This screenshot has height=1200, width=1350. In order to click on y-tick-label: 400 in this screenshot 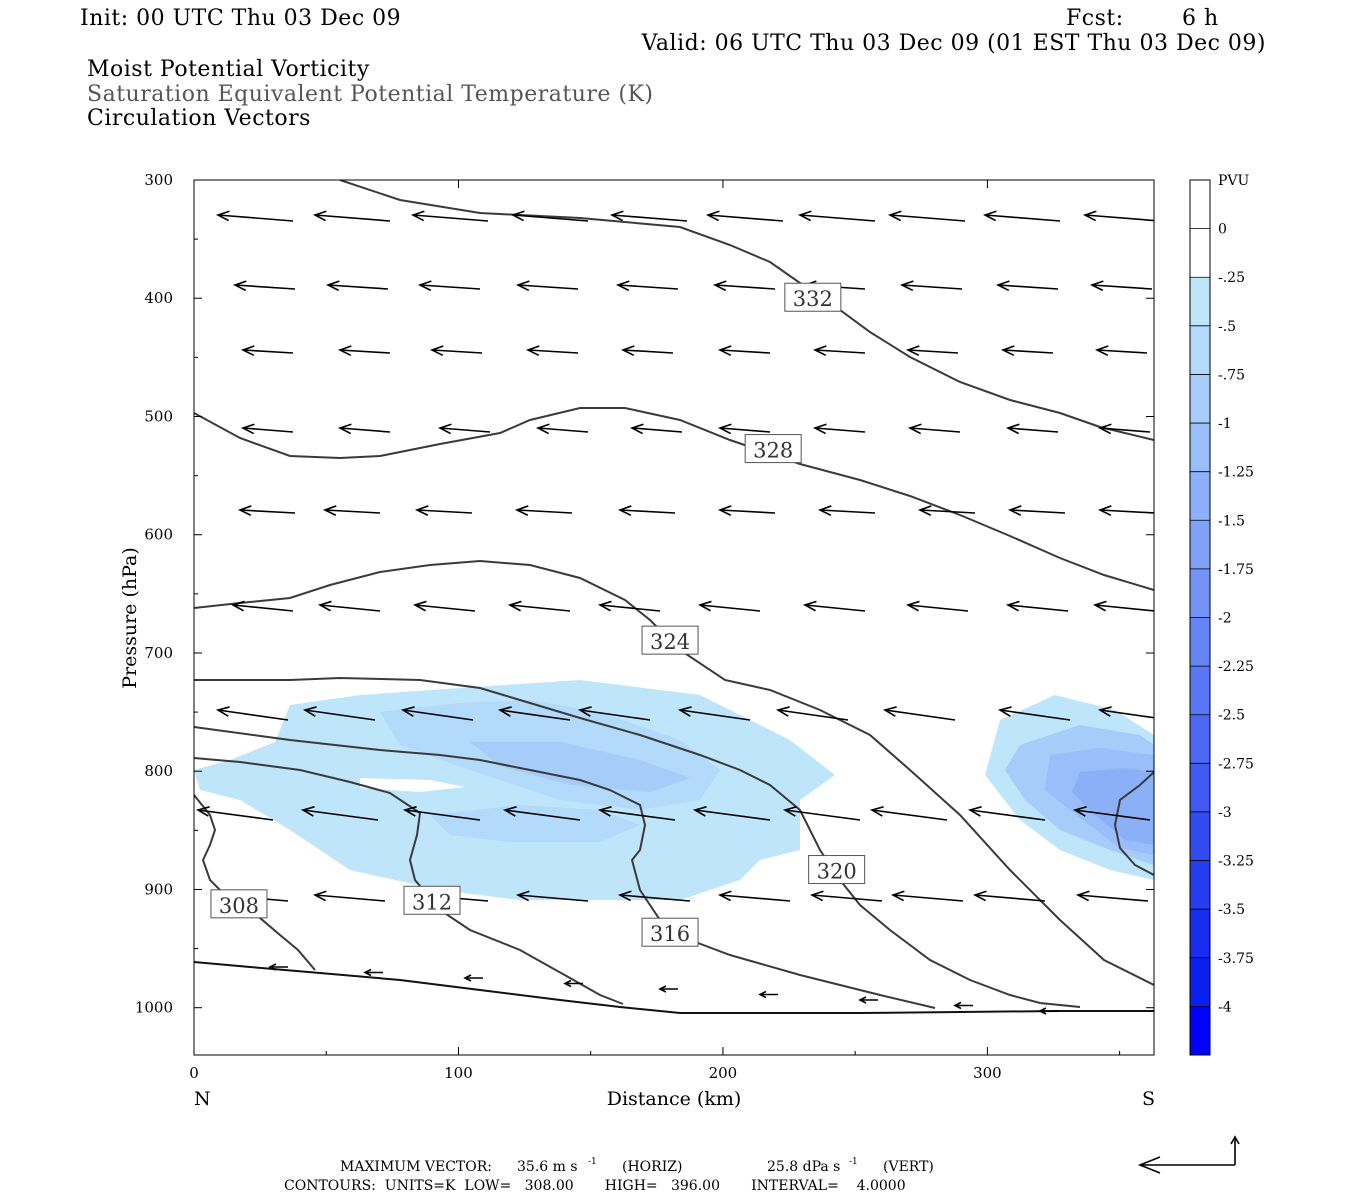, I will do `click(158, 298)`.